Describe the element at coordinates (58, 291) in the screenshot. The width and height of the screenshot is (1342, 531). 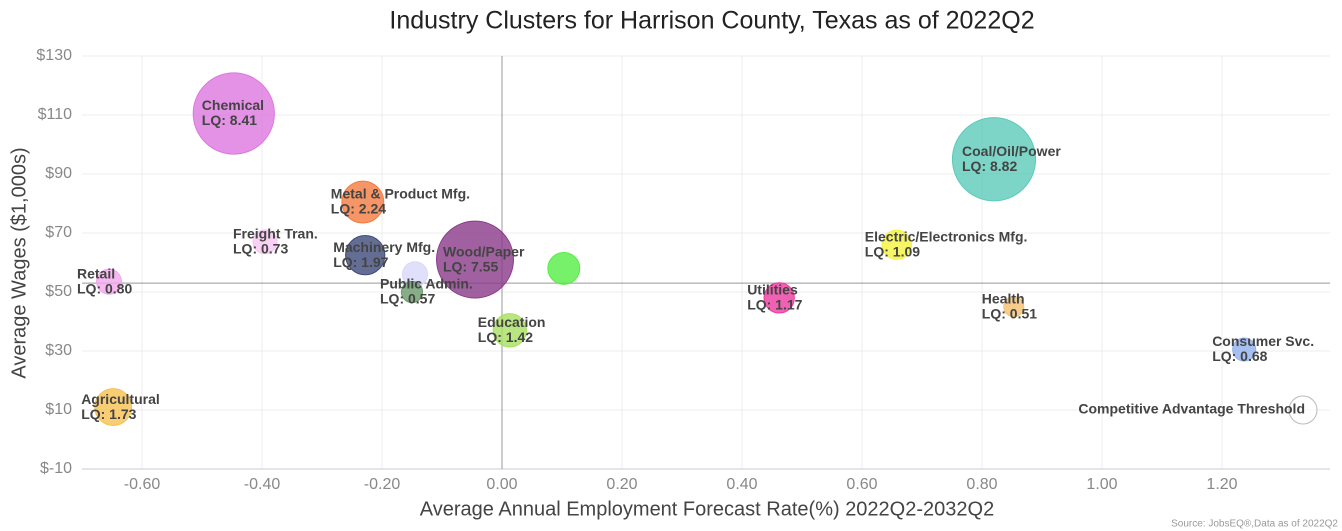
I see `y-tick-label: $50` at that location.